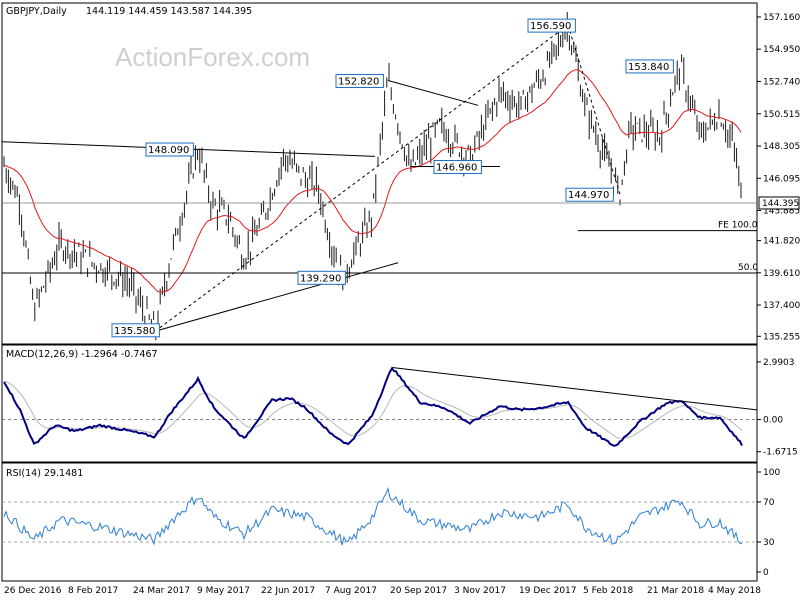  Describe the element at coordinates (738, 226) in the screenshot. I see `fe-label: FE 100.0` at that location.